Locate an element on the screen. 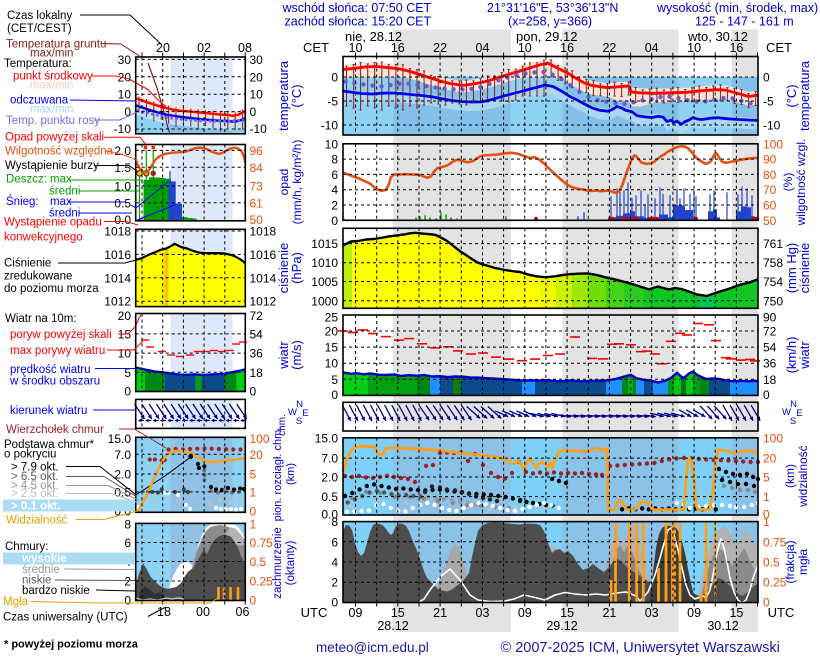 Image resolution: width=820 pixels, height=660 pixels. svg-text: 50 is located at coordinates (770, 221).